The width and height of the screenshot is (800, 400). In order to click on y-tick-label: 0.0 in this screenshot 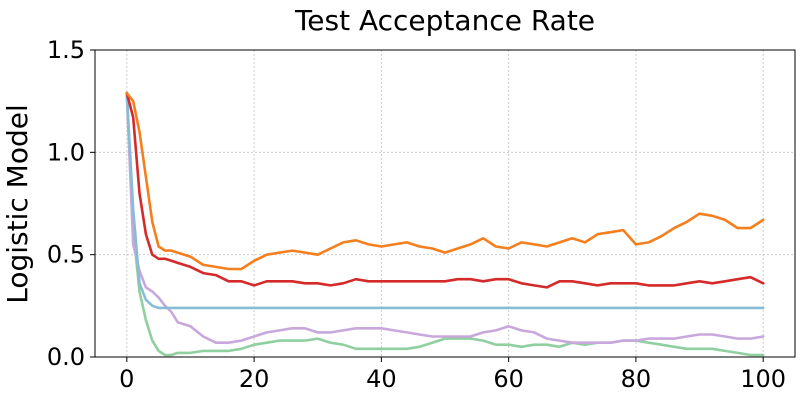, I will do `click(66, 357)`.